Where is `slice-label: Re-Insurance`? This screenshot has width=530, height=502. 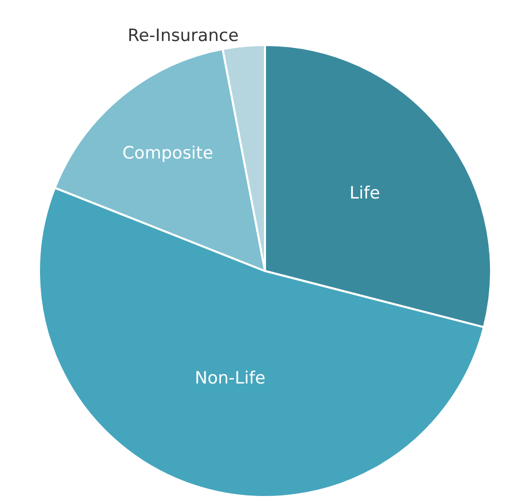 slice-label: Re-Insurance is located at coordinates (183, 36).